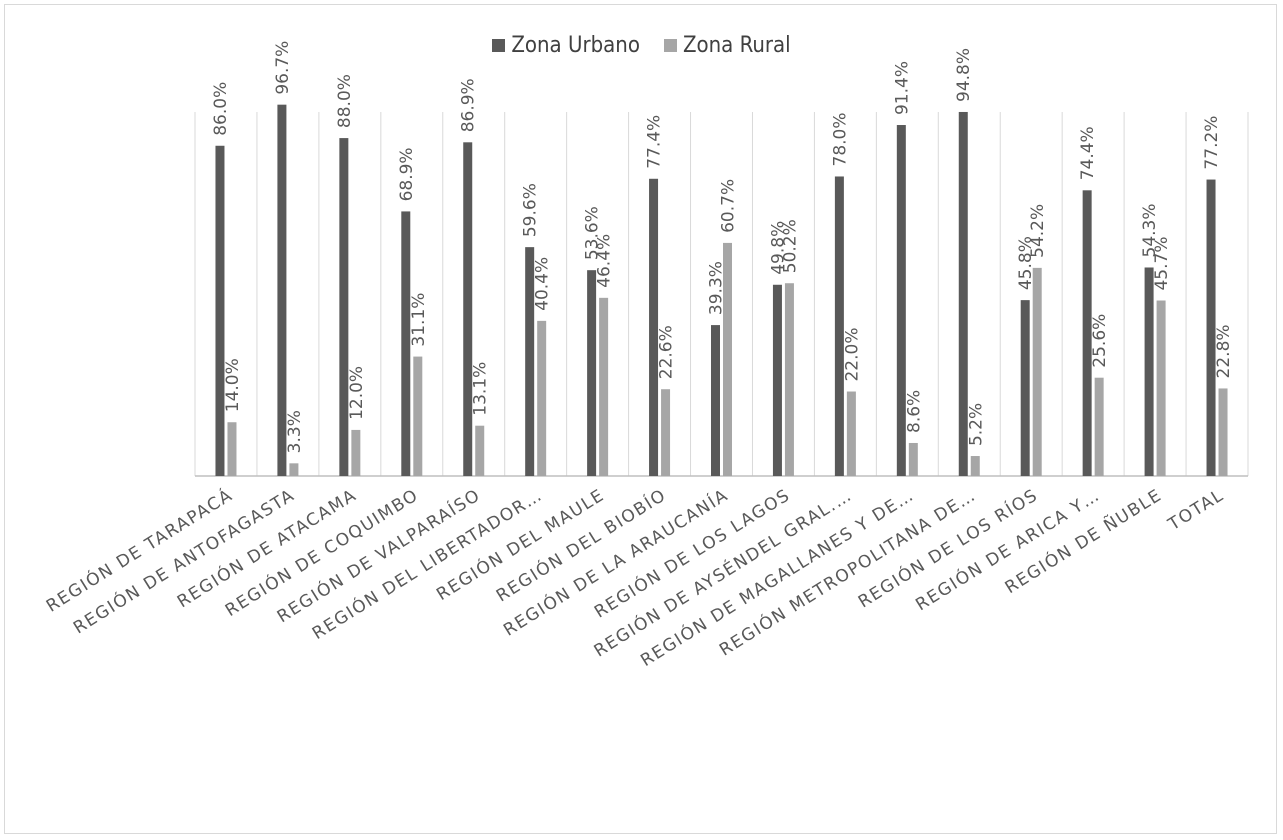 This screenshot has height=840, width=1283. I want to click on data-label-urbano: 96.7%, so click(283, 68).